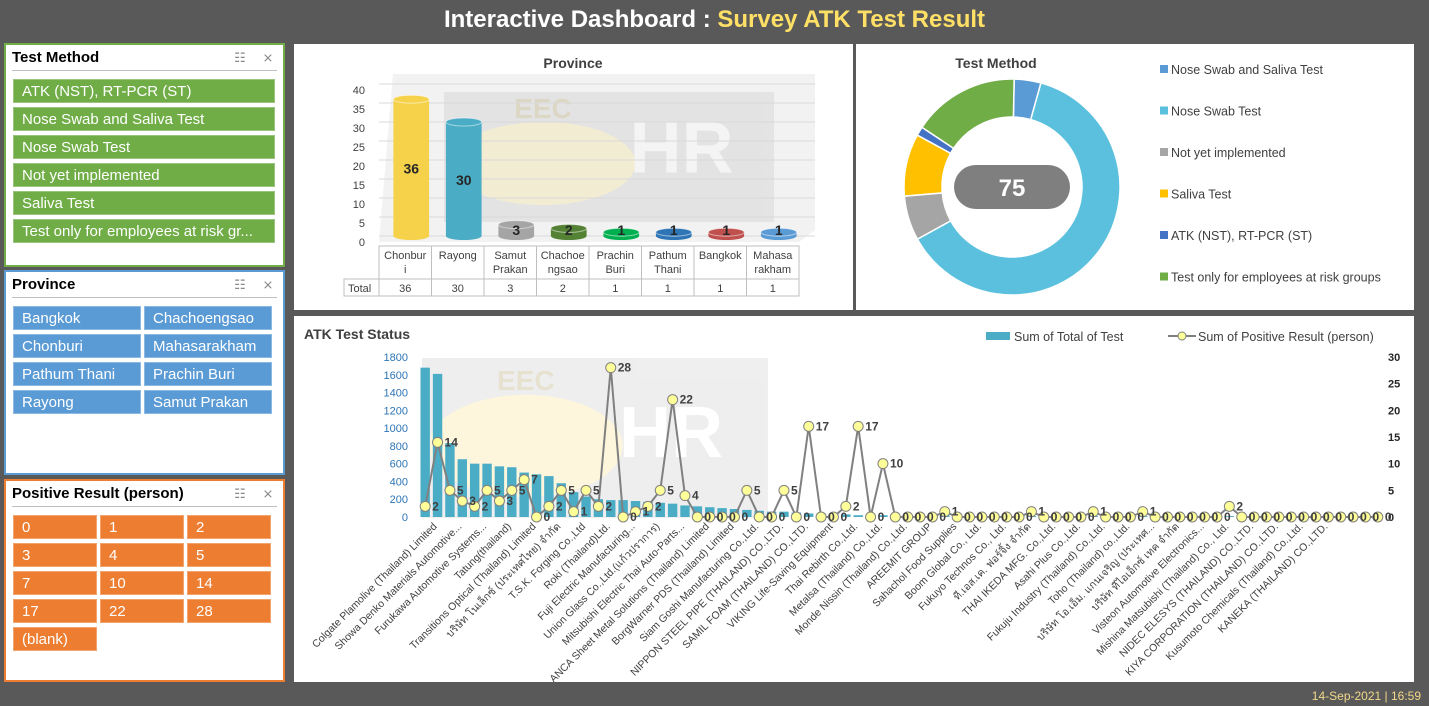  What do you see at coordinates (142, 611) in the screenshot?
I see `slicer-item: 22` at bounding box center [142, 611].